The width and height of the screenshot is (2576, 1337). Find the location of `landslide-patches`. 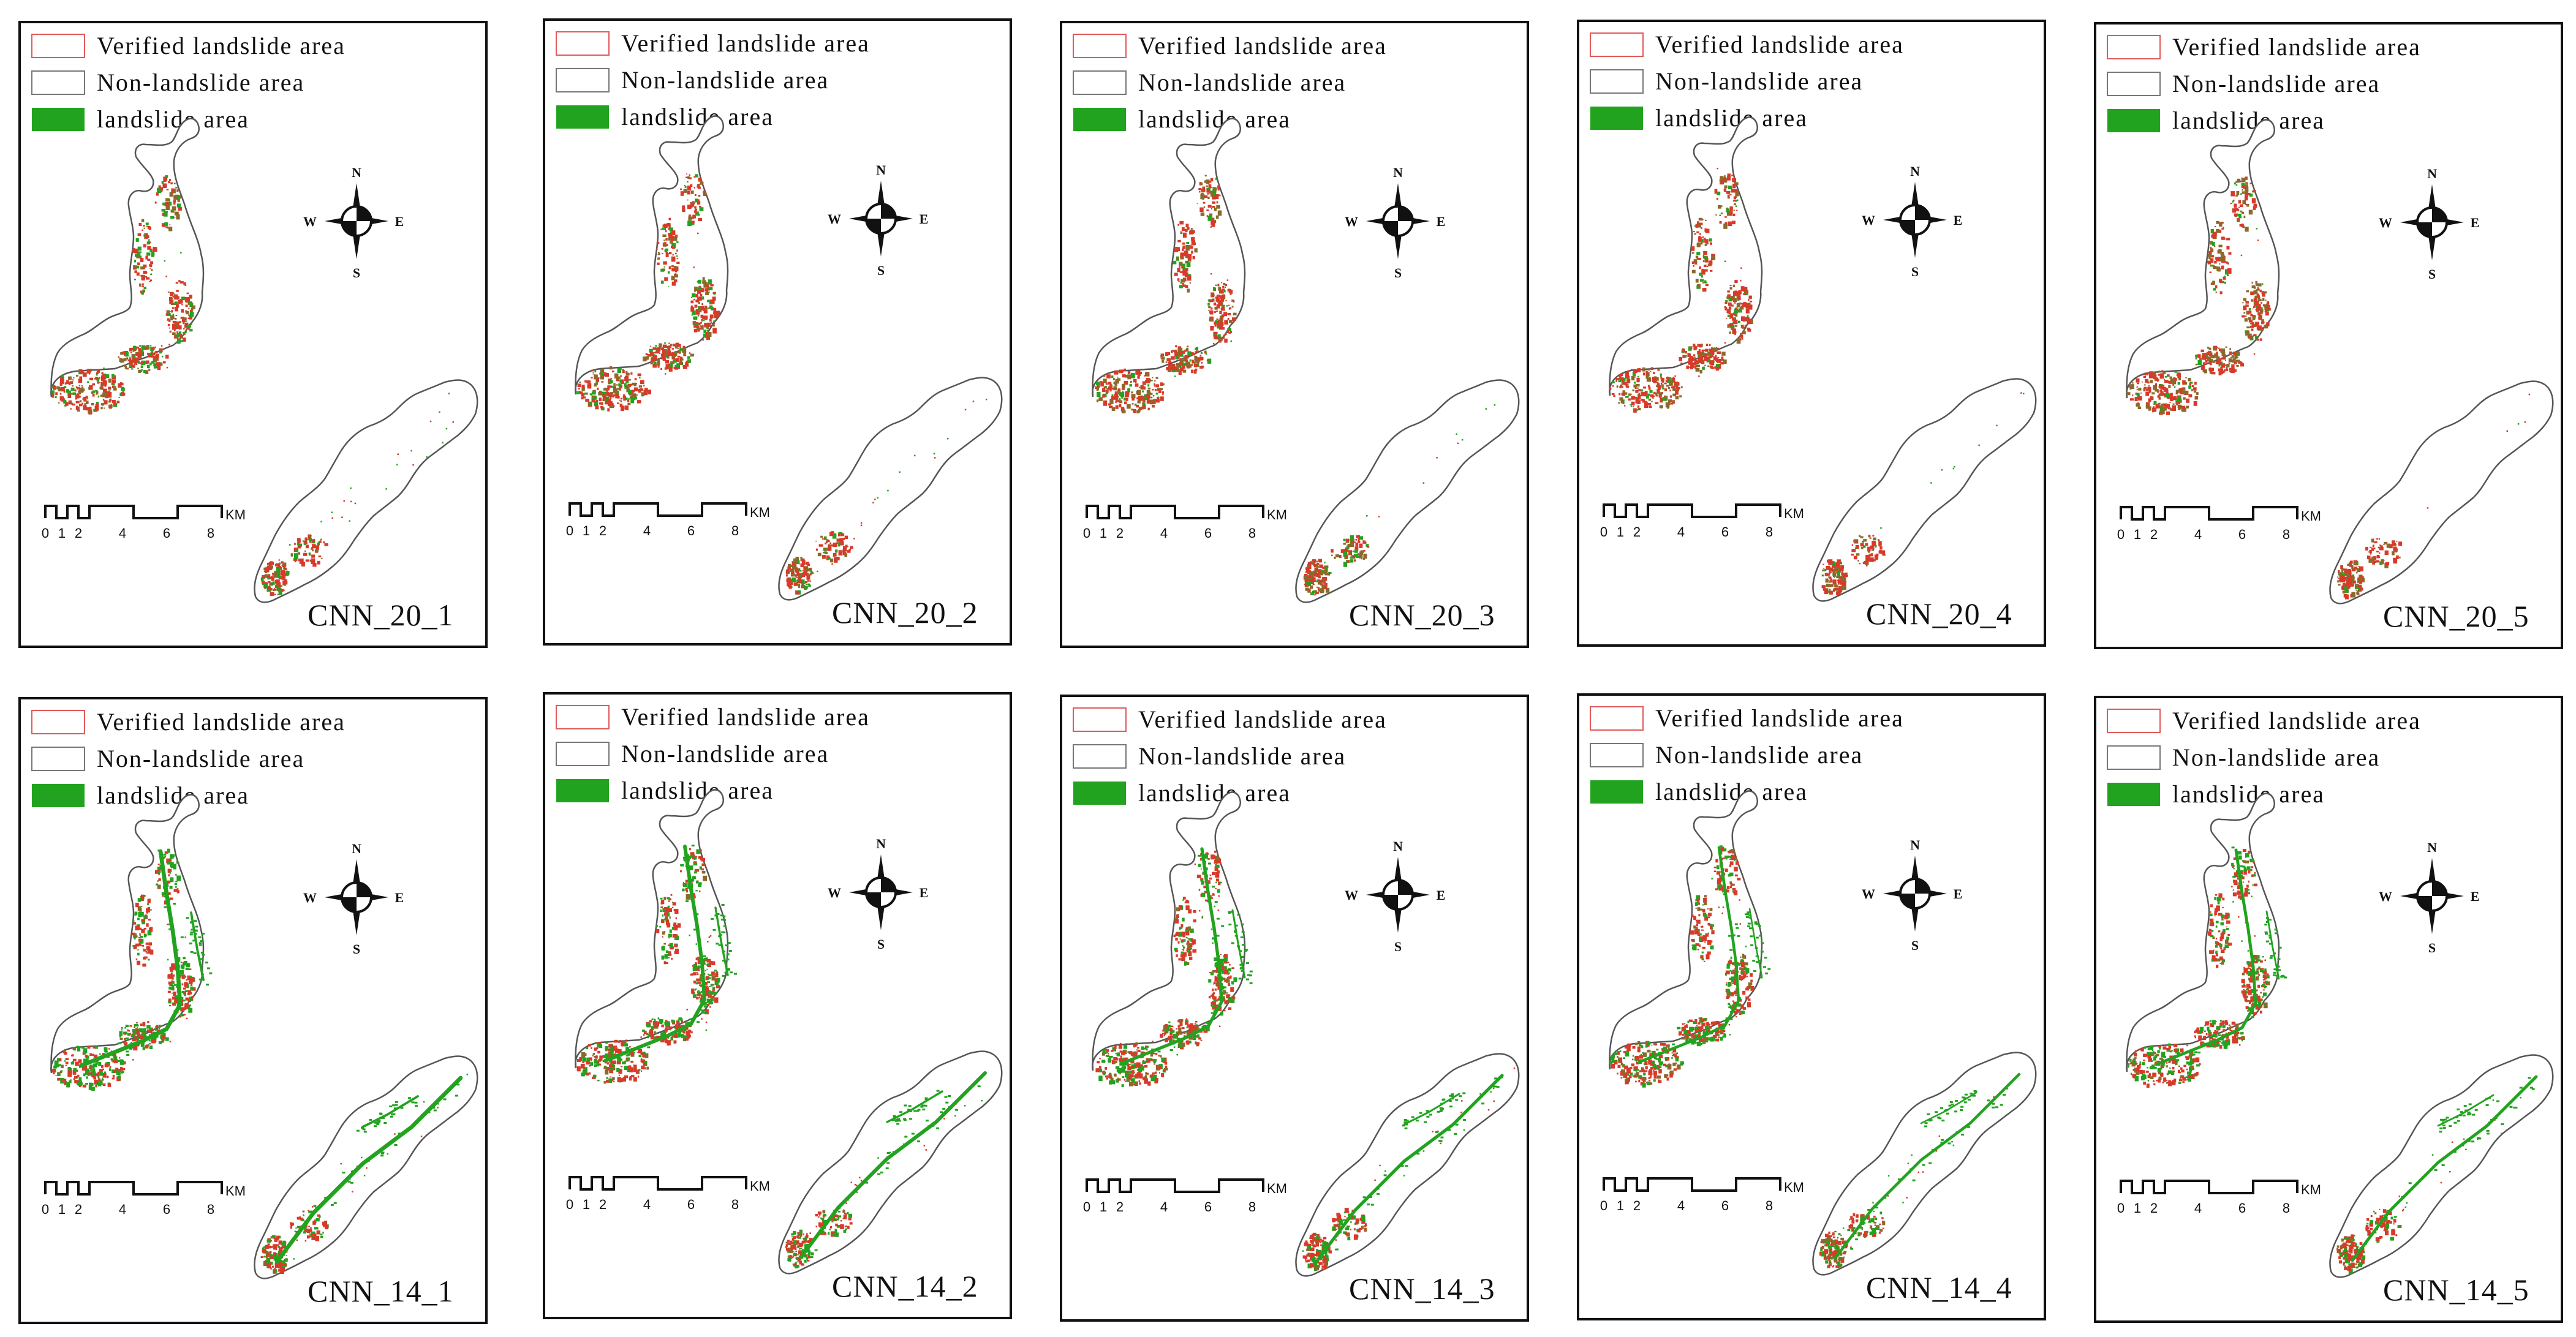

landslide-patches is located at coordinates (259, 1061).